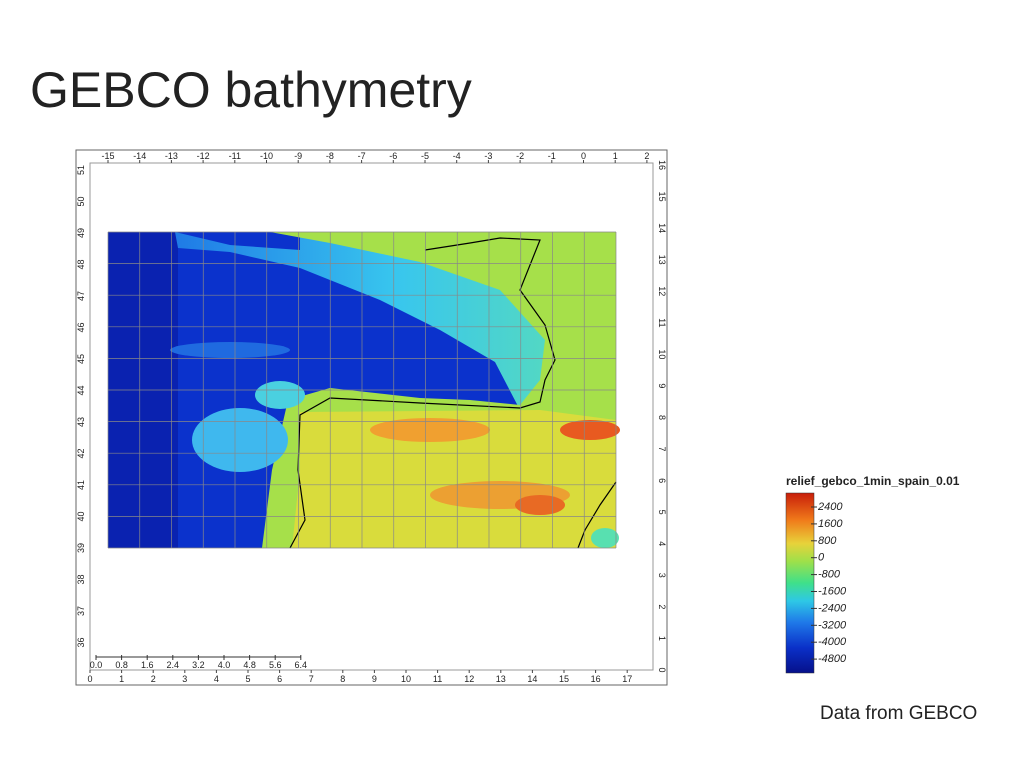 The height and width of the screenshot is (768, 1024). Describe the element at coordinates (81, 201) in the screenshot. I see `left-tick-label: 50` at that location.